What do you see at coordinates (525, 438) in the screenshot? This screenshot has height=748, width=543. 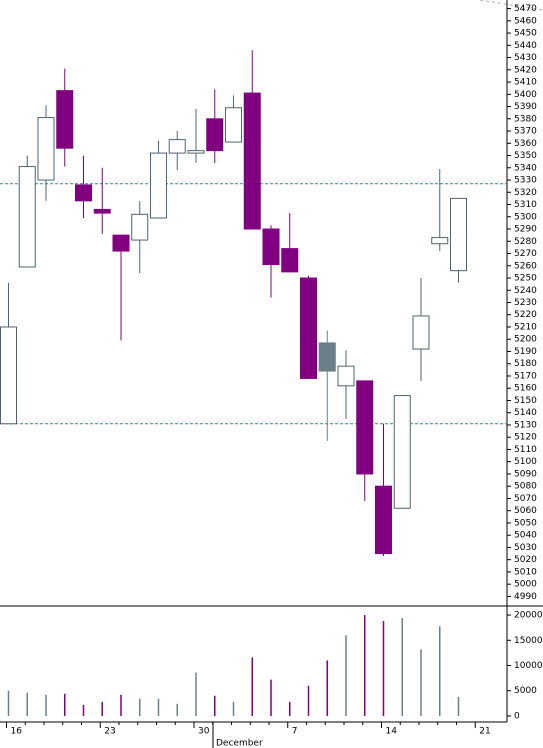 I see `y-tick-label: 5120` at bounding box center [525, 438].